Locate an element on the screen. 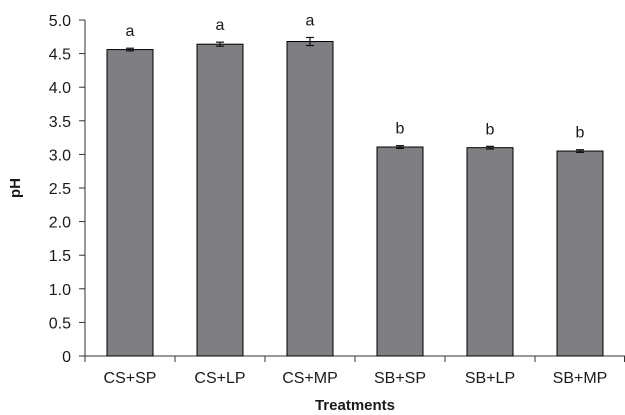 The height and width of the screenshot is (415, 625). y-tick-label: 4.0 is located at coordinates (60, 88).